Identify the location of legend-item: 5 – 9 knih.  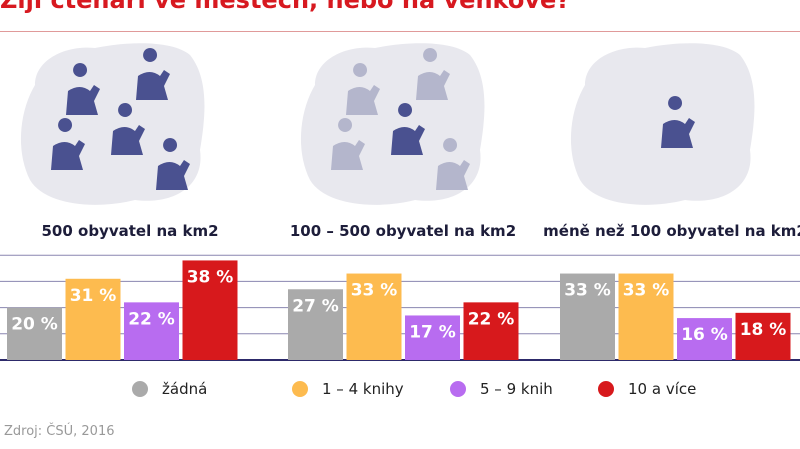
(501, 389).